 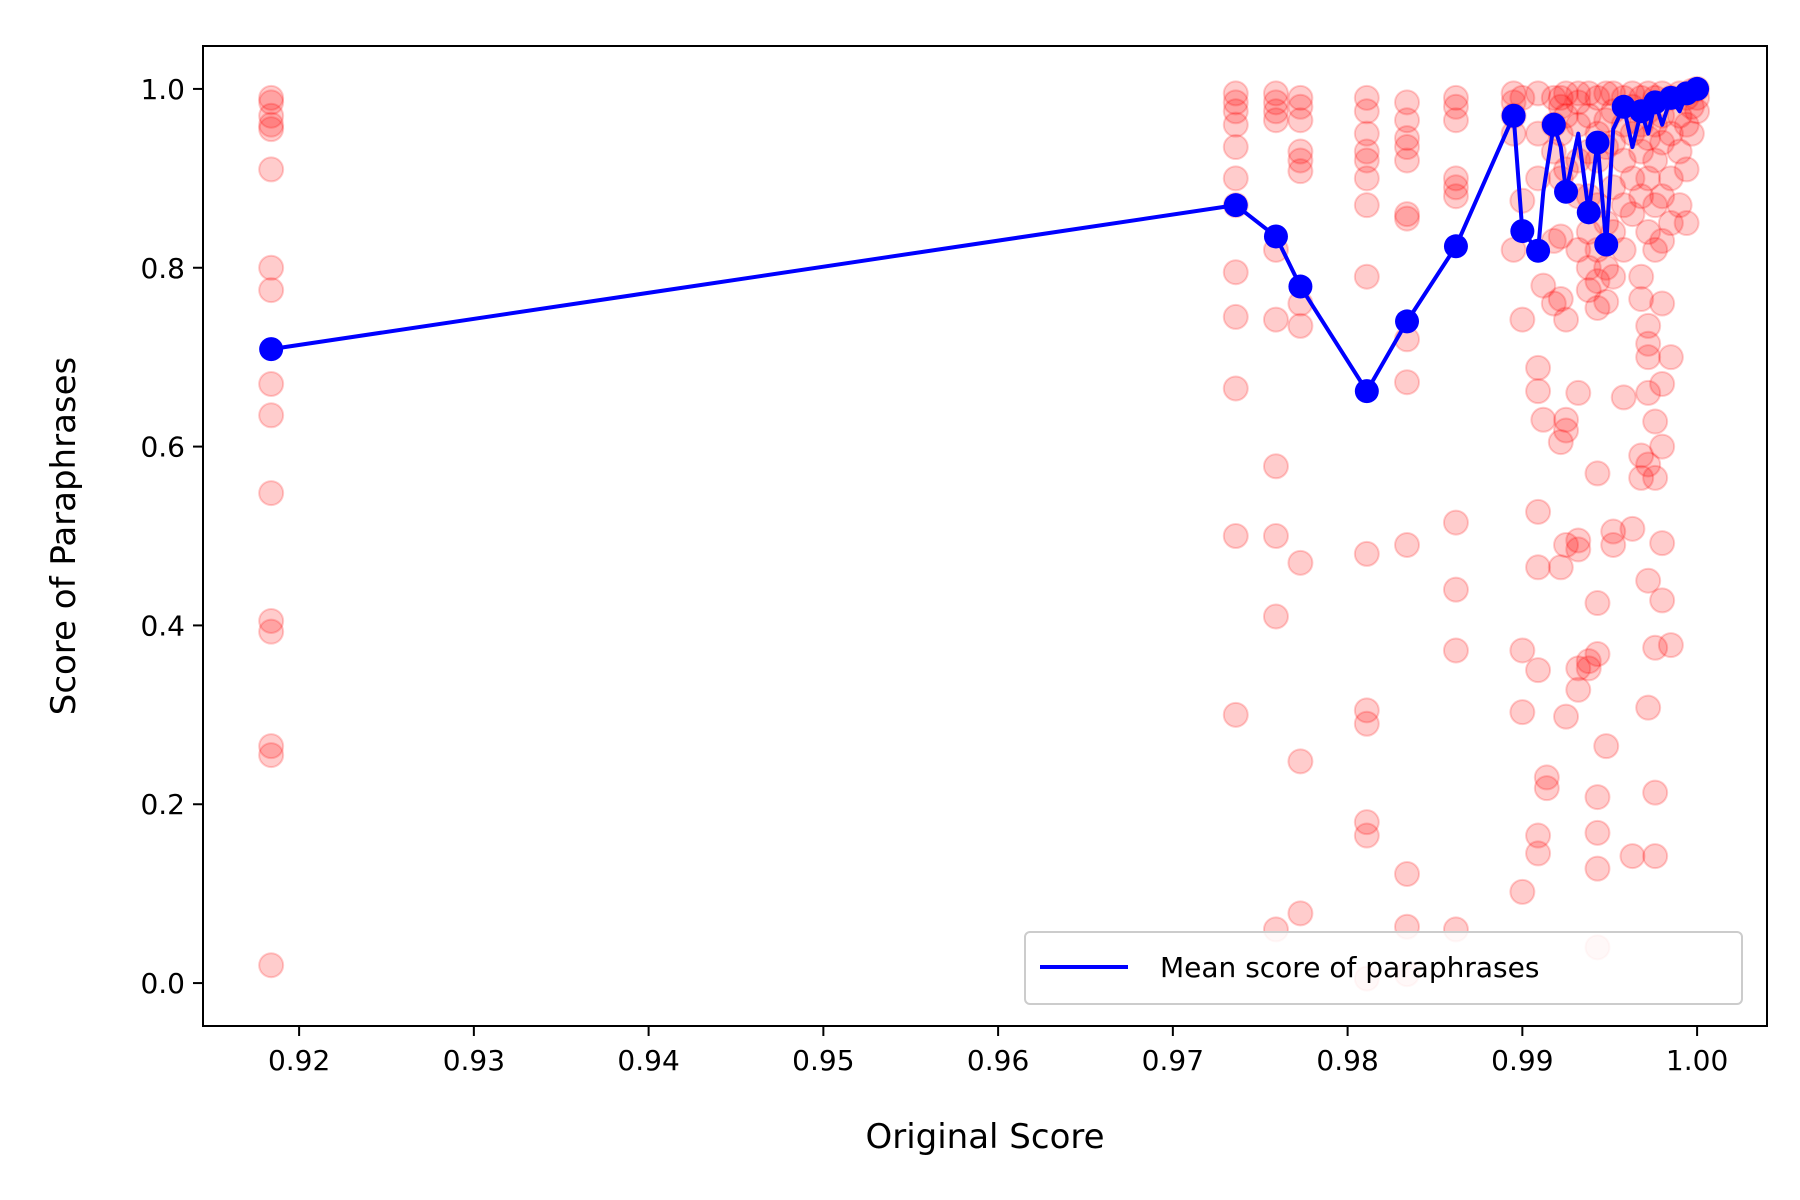 I want to click on x-tick-label: 1.00, so click(x=1697, y=1060).